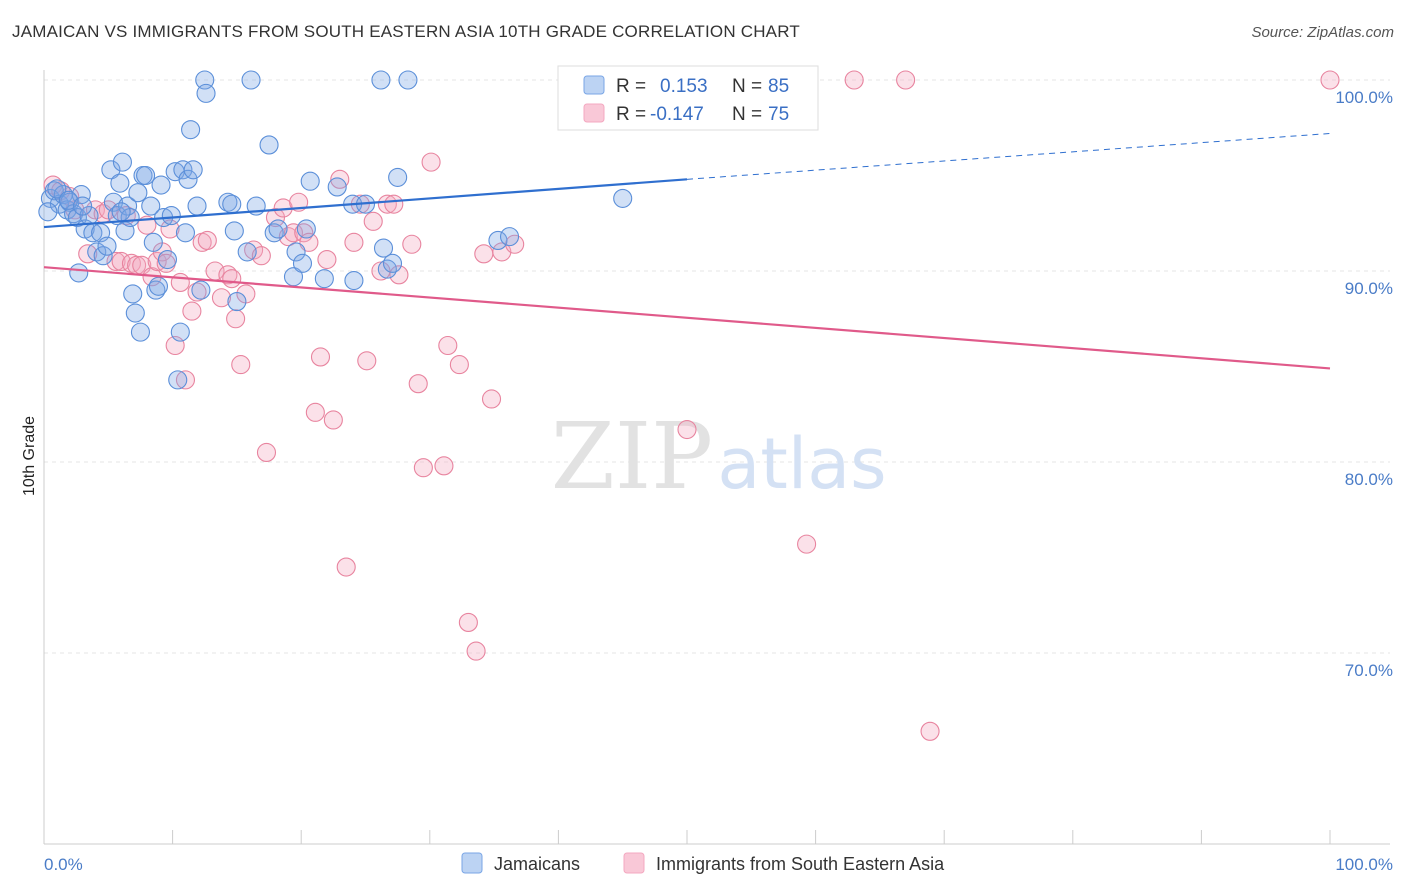 The image size is (1406, 892). What do you see at coordinates (687, 318) in the screenshot?
I see `trend-line-immigrants` at bounding box center [687, 318].